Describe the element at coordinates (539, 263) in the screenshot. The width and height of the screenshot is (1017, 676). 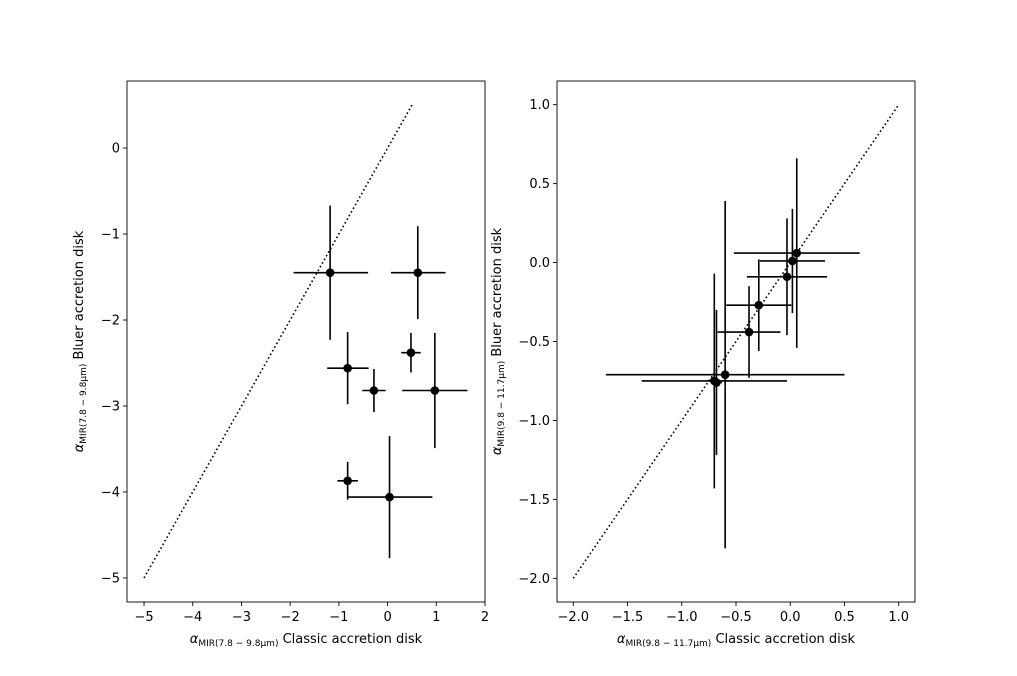
I see `y-tick-label: 0.0` at that location.